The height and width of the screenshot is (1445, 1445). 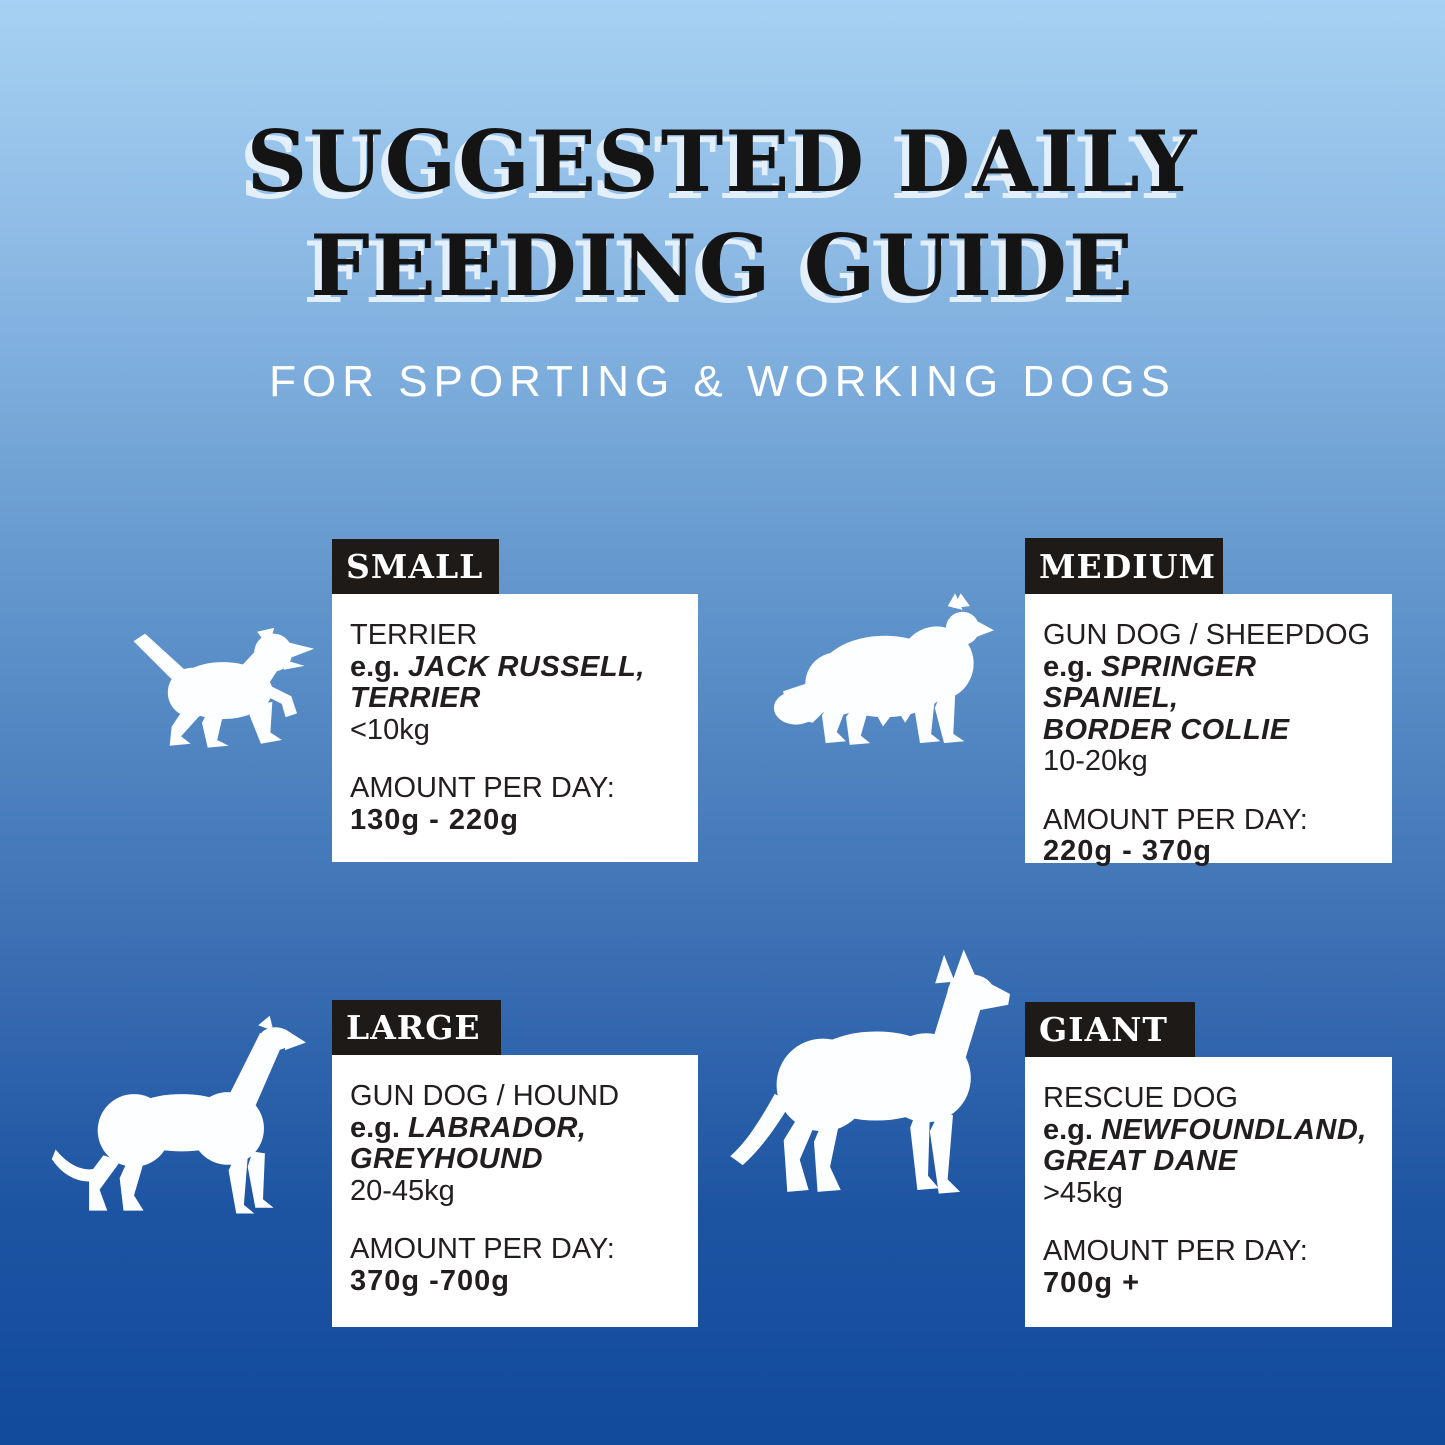 I want to click on breed-examples-line2: BORDER COLLIE, so click(x=1166, y=729).